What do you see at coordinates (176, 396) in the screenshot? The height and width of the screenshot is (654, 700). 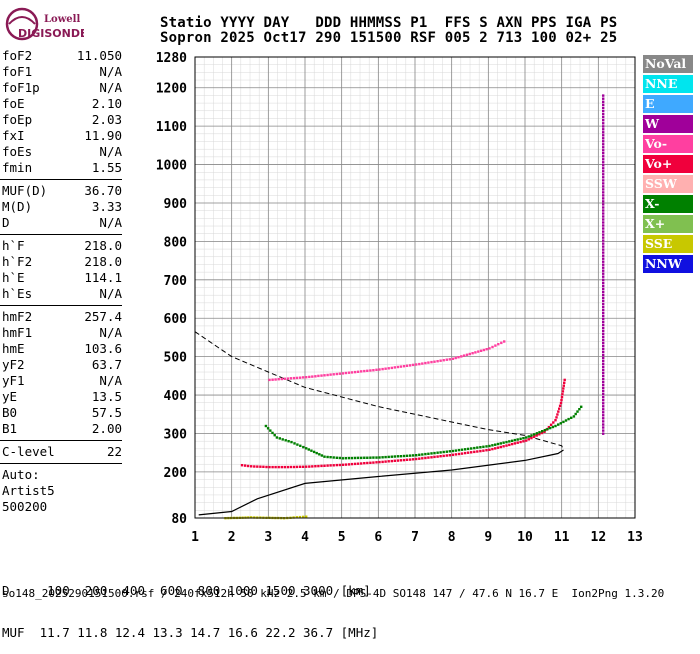 I see `y-tick-label: 400` at bounding box center [176, 396].